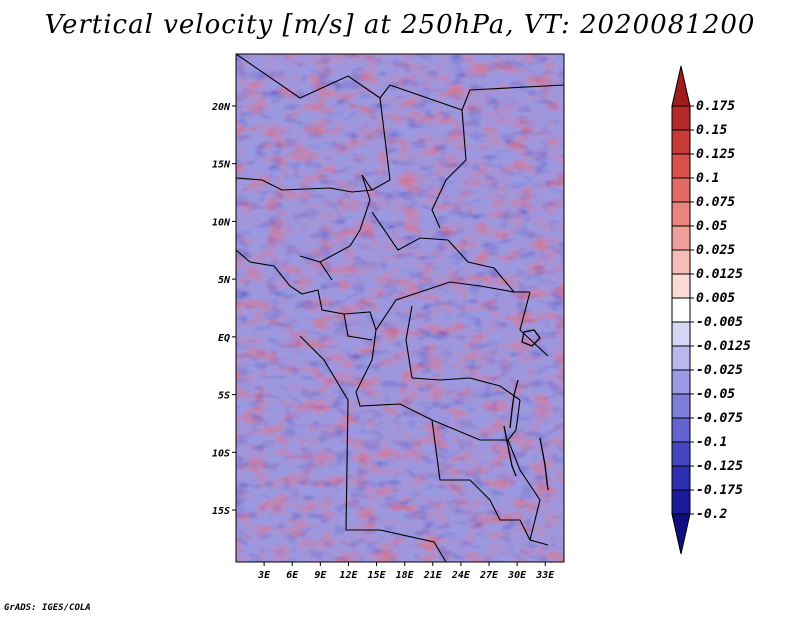  I want to click on x-tick-label: 21E, so click(433, 575).